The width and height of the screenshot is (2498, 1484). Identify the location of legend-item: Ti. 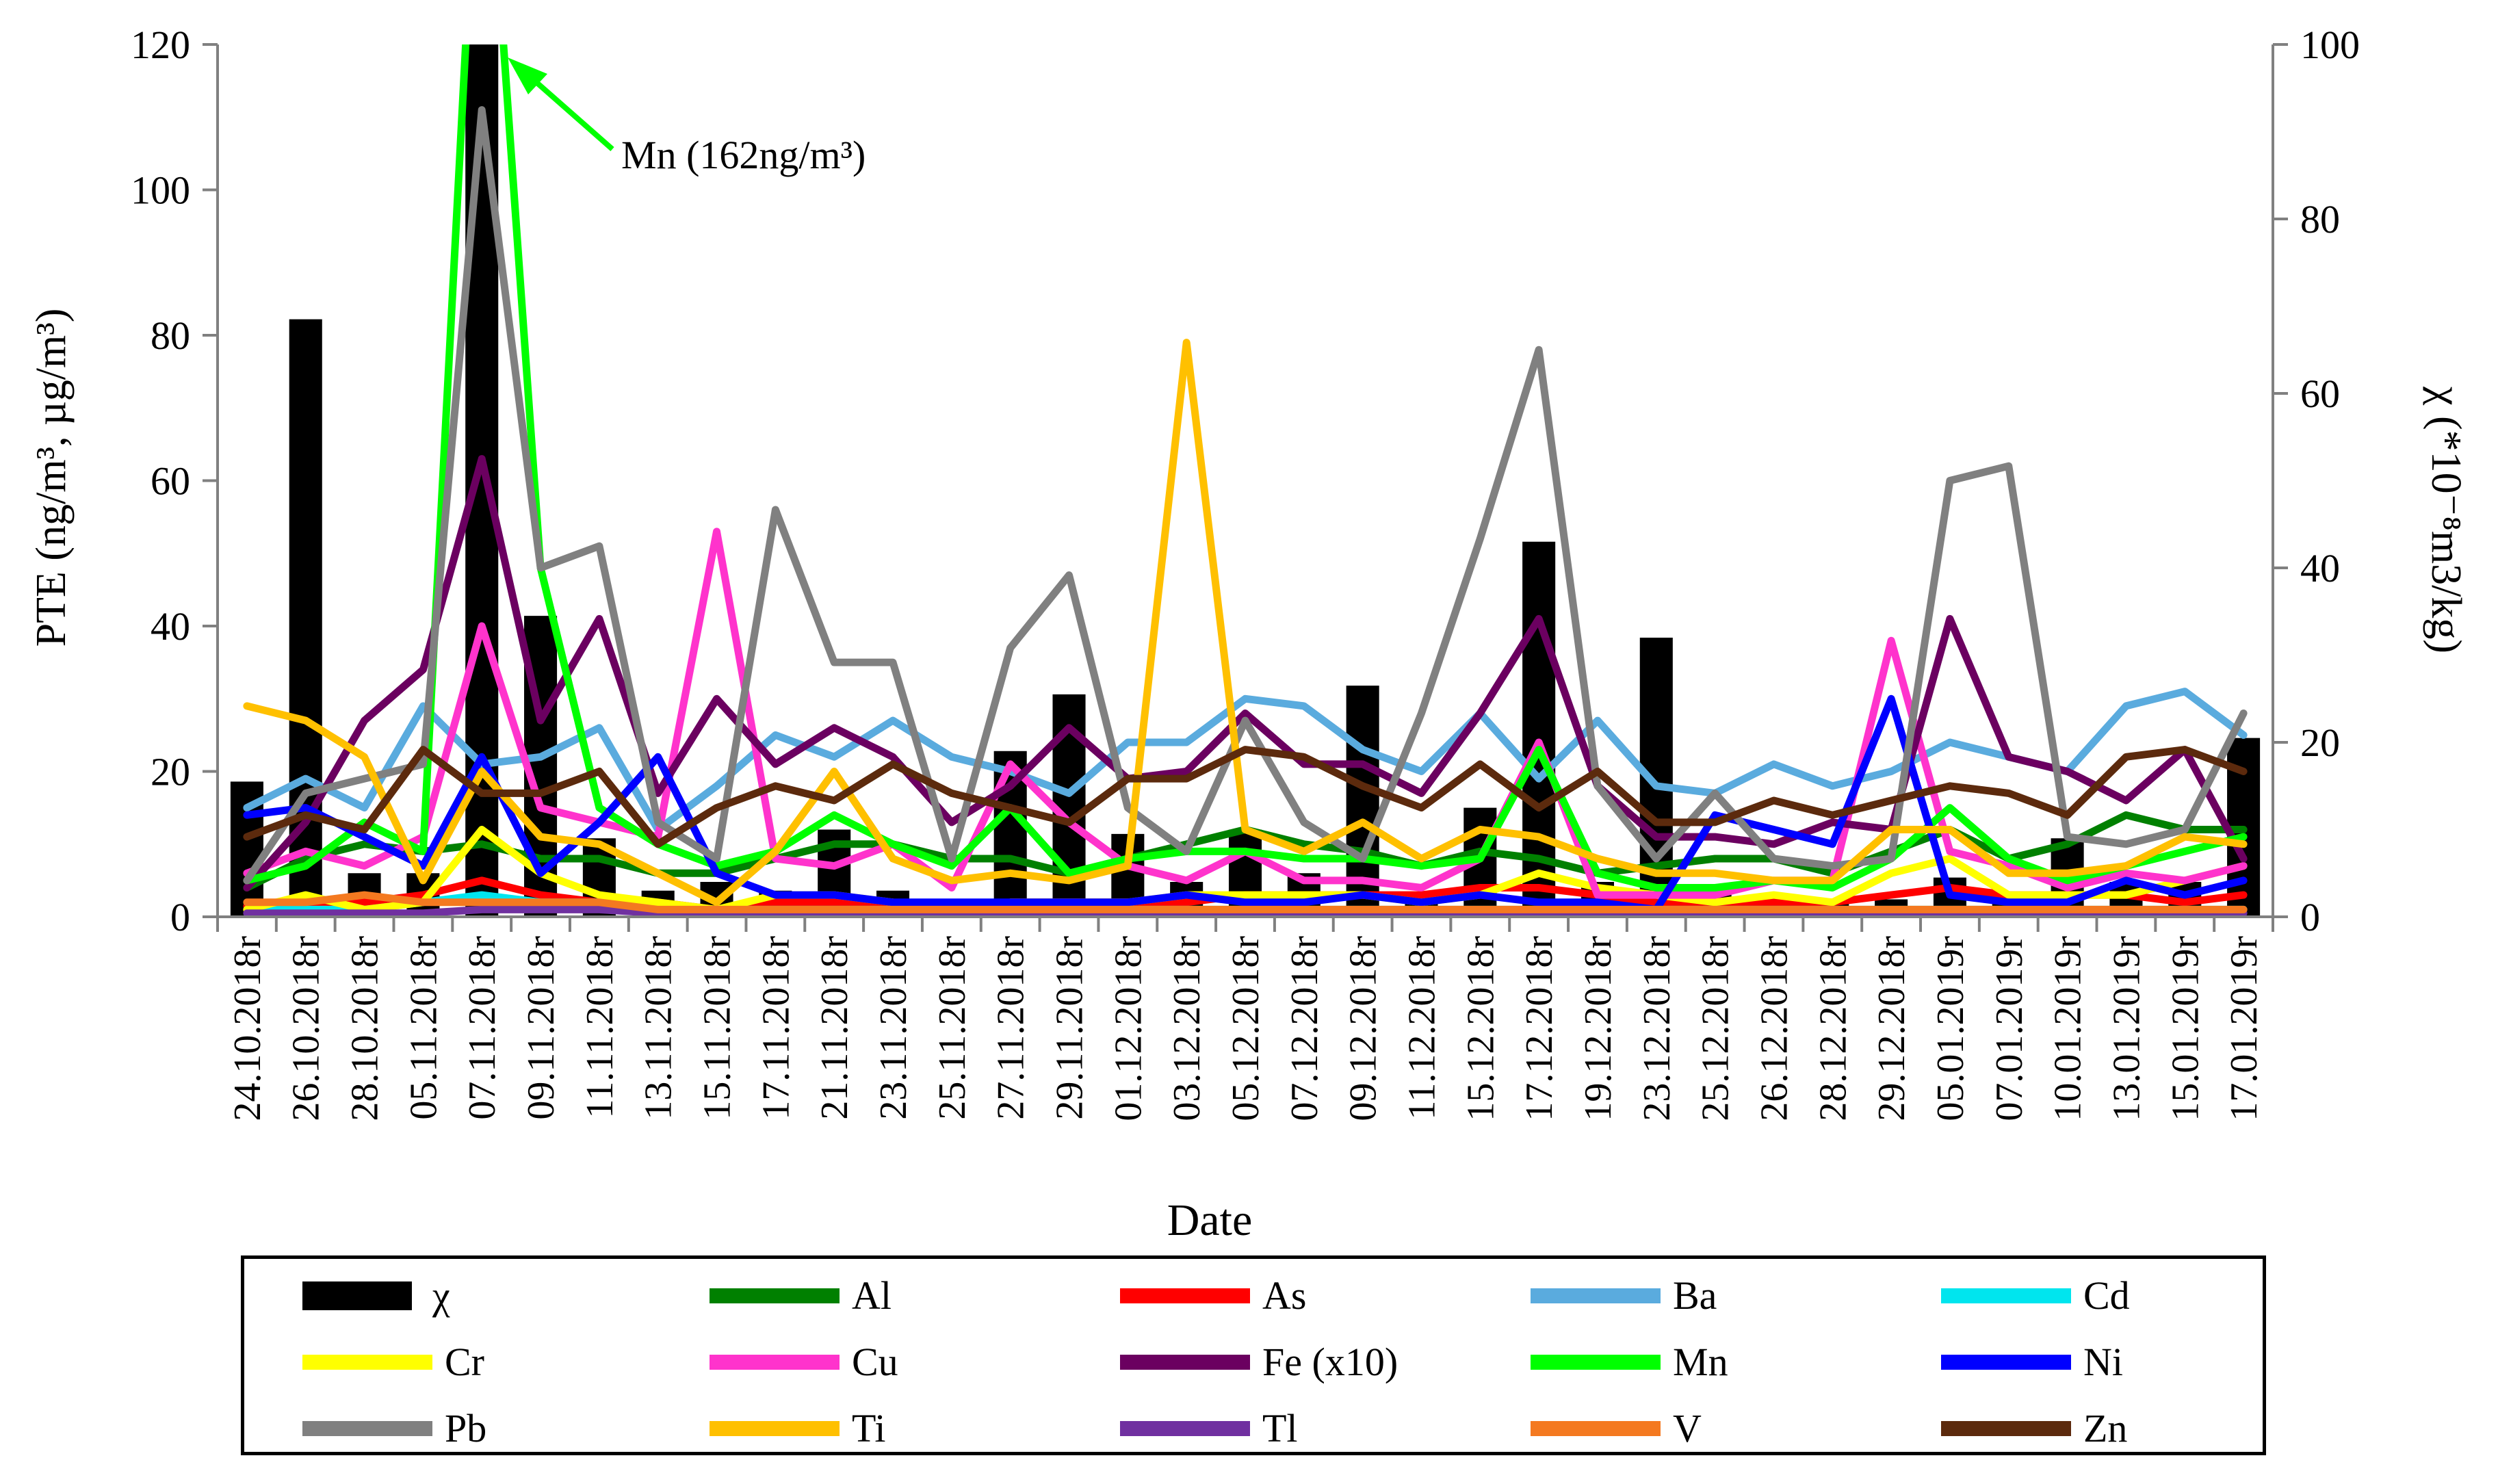
(798, 1428).